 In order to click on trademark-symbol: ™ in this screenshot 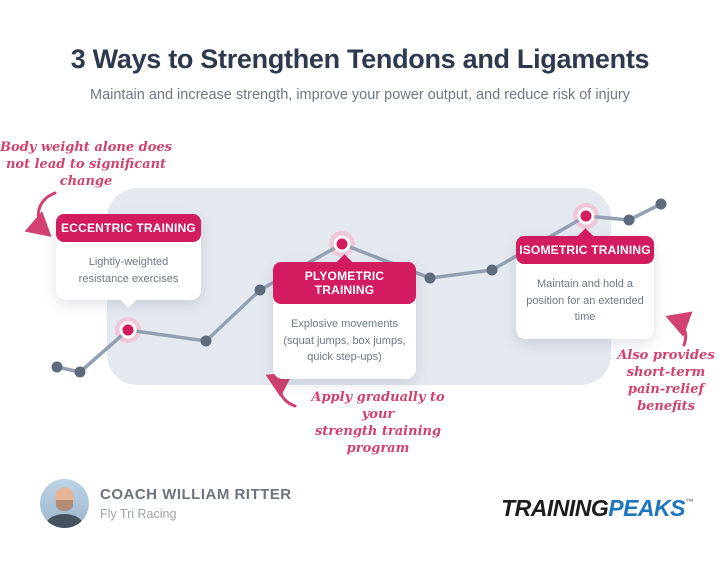, I will do `click(689, 502)`.